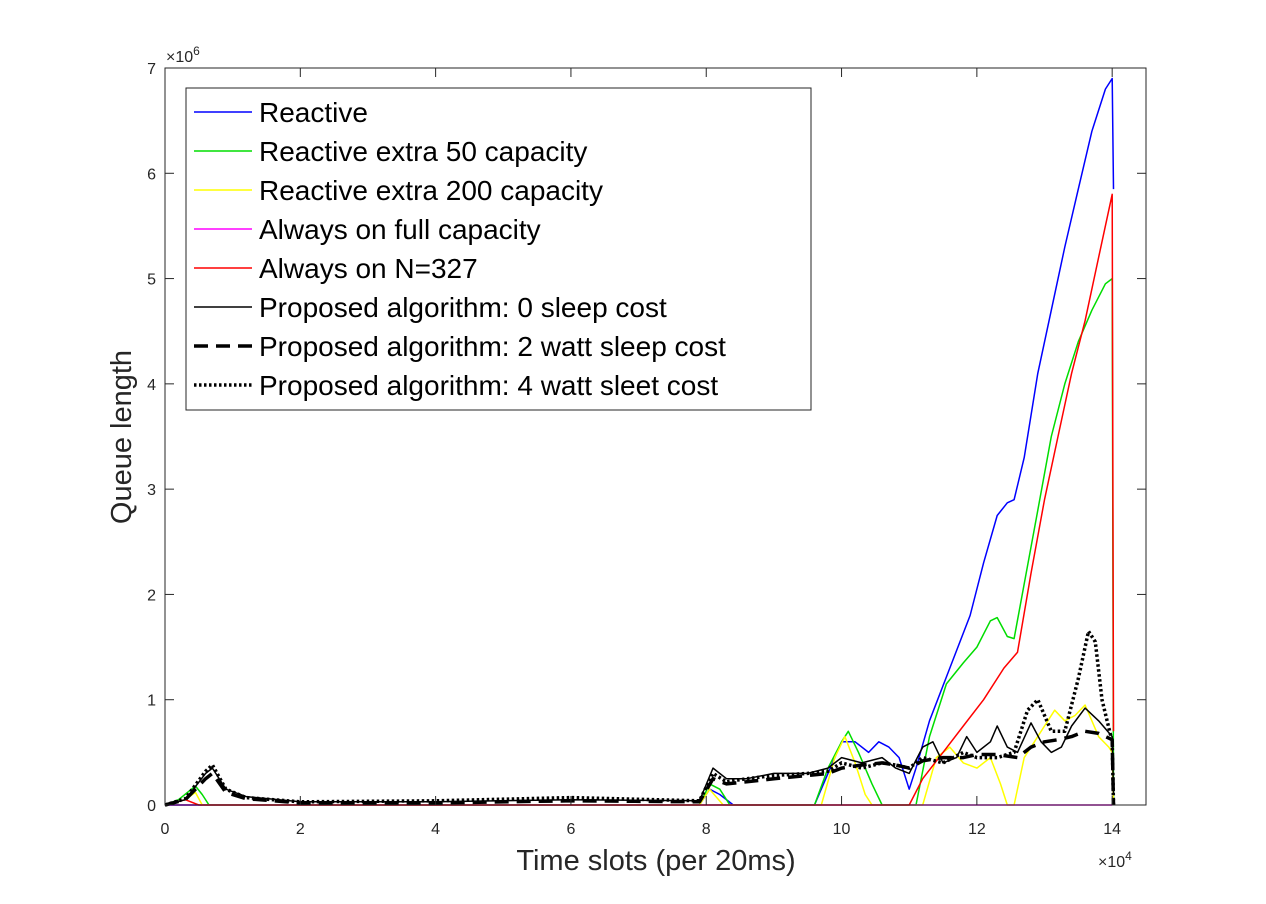 This screenshot has height=904, width=1266. I want to click on legend-label-8: Proposed algorithm: 4 watt sleet cost, so click(488, 385).